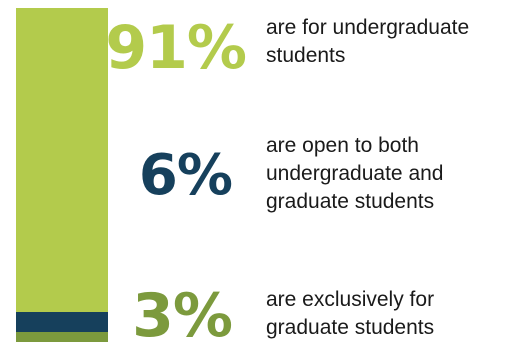 The image size is (510, 351). Describe the element at coordinates (176, 48) in the screenshot. I see `label-undergraduate-percent: 91%` at that location.